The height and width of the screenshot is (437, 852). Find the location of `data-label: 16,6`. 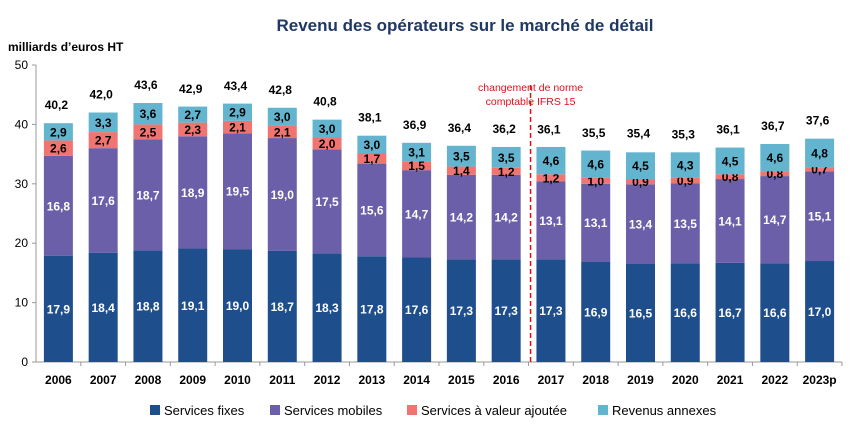

data-label: 16,6 is located at coordinates (686, 313).